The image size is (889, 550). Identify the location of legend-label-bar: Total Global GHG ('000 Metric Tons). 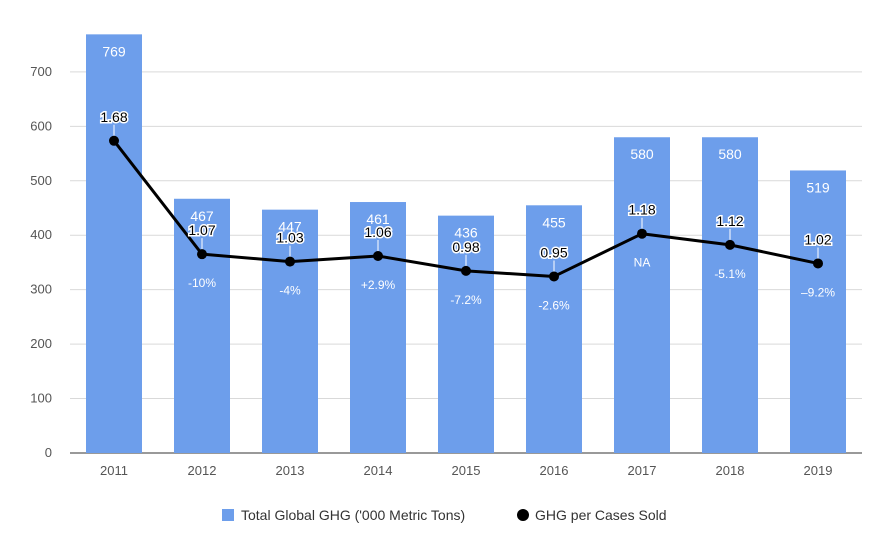
(353, 515).